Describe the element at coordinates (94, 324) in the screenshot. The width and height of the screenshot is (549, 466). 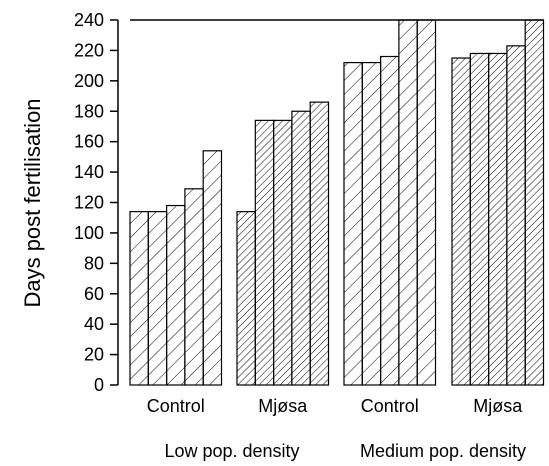
I see `y-tick-label: 40` at that location.